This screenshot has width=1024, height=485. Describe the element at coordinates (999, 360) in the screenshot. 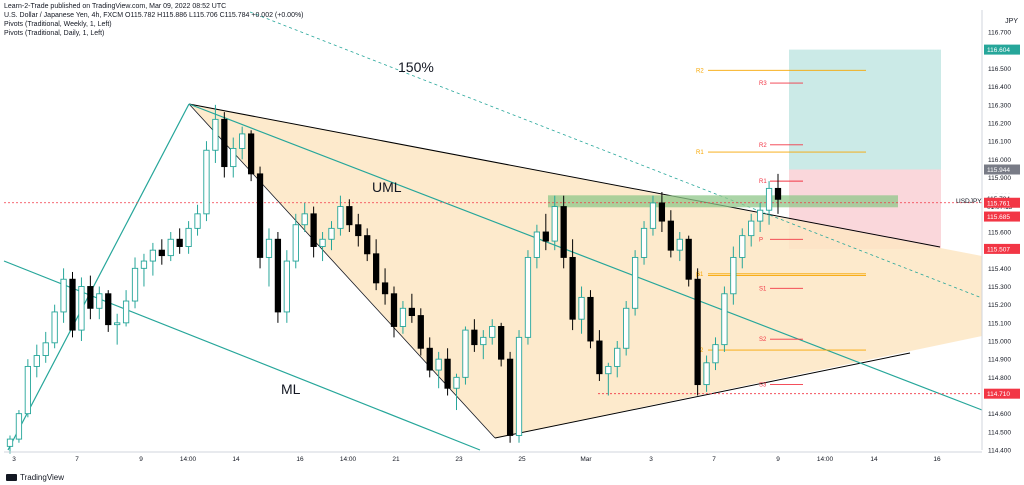

I see `y-tick-label: 114.900` at that location.